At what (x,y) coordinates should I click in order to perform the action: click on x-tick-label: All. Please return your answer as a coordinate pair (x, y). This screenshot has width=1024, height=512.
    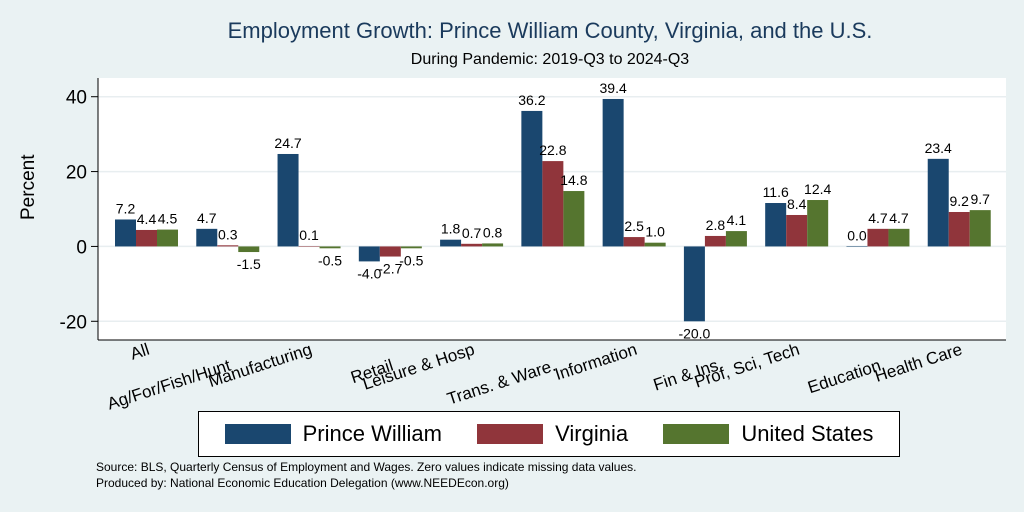
    Looking at the image, I should click on (140, 352).